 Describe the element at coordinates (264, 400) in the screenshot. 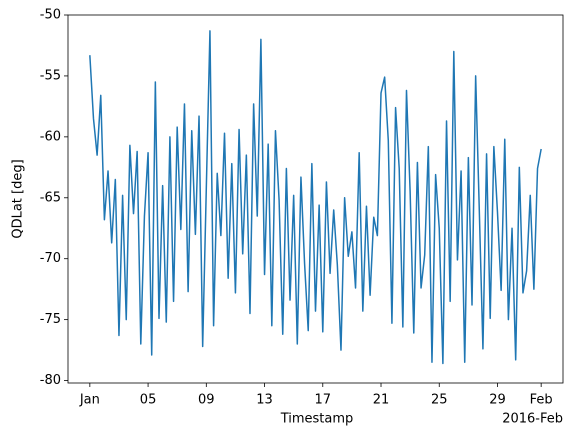

I see `x-tick-label: 13` at that location.